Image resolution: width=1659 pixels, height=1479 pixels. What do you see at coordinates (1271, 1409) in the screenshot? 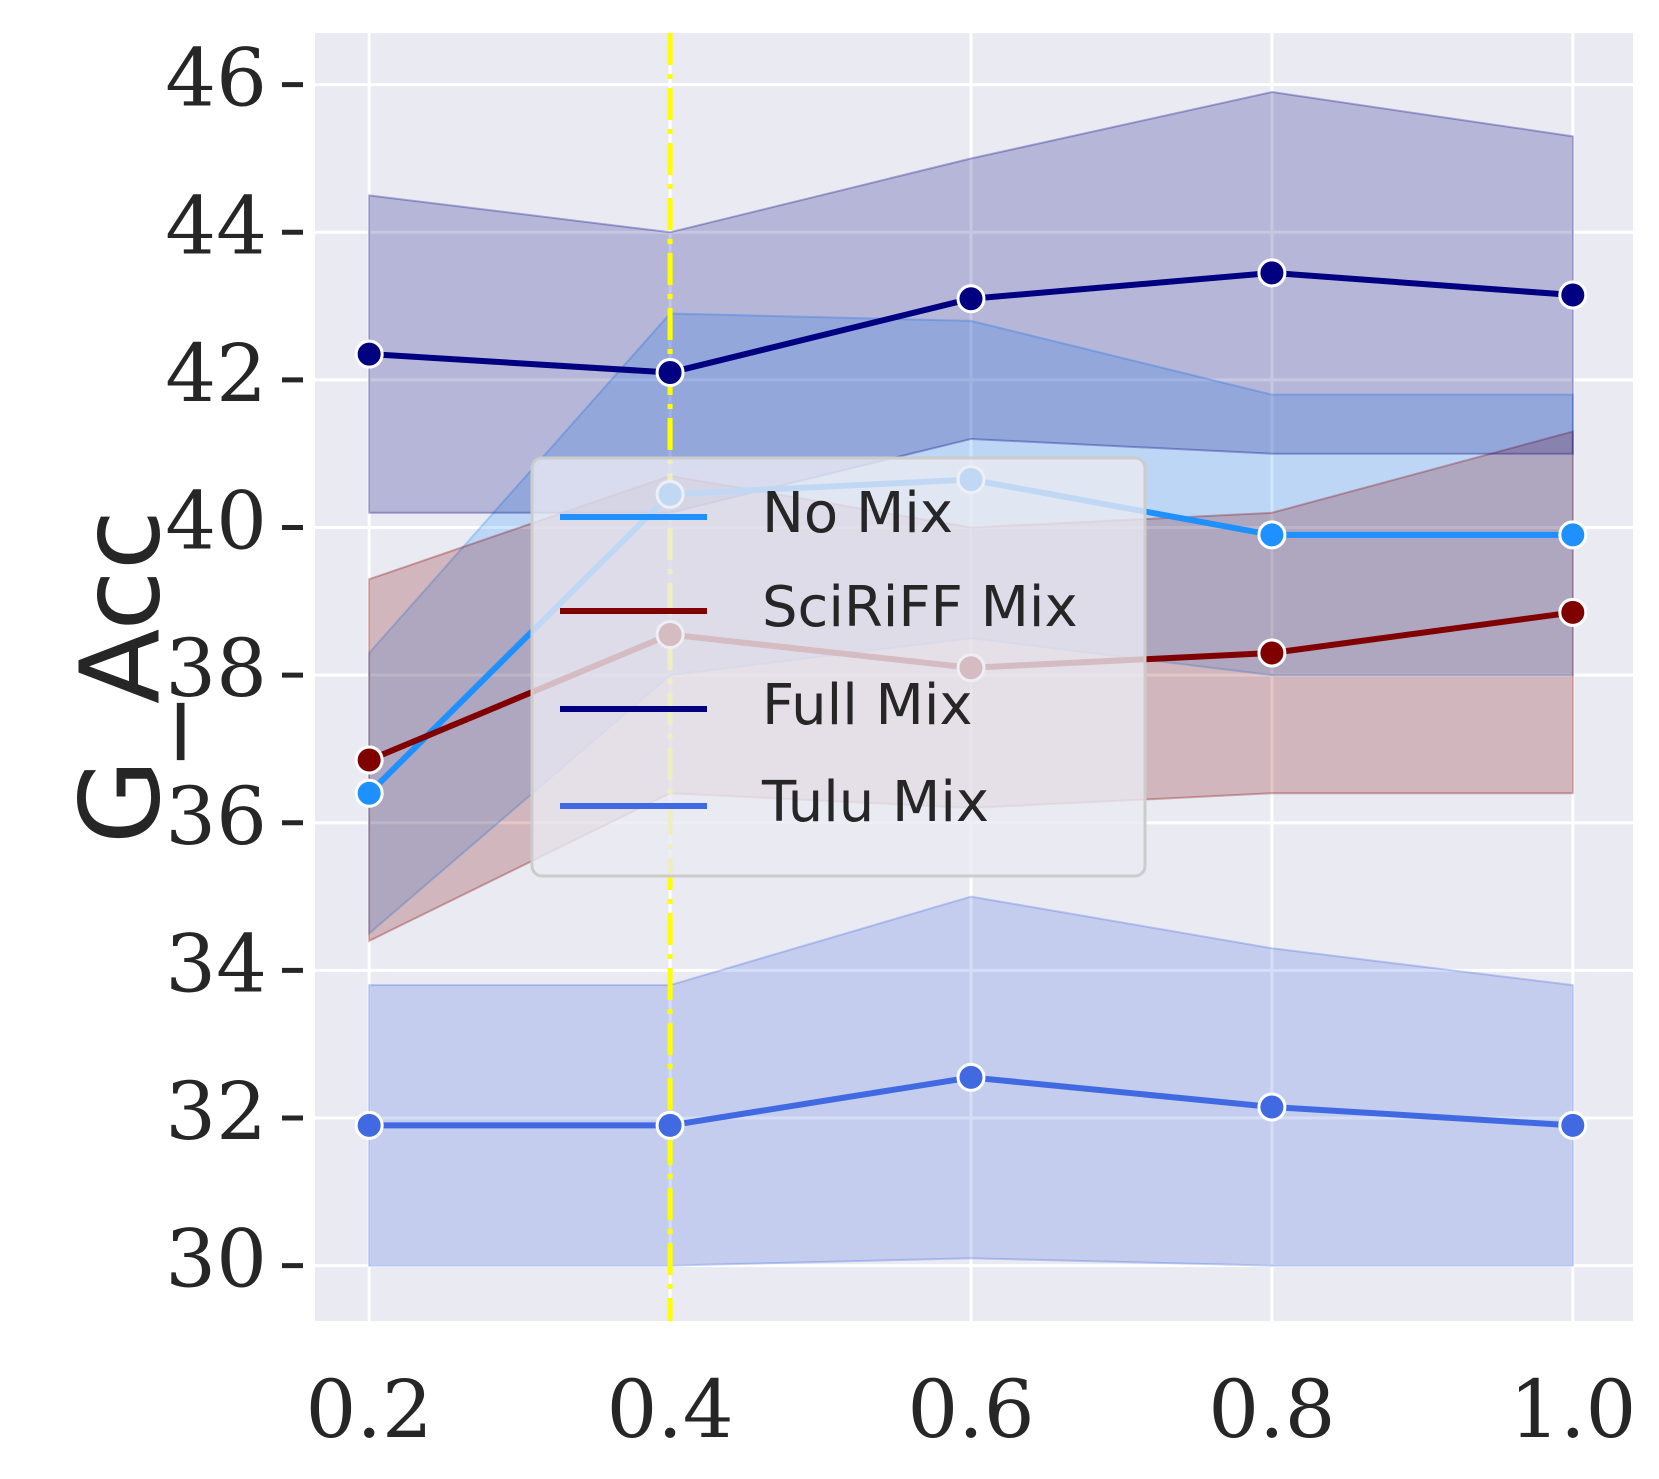
I see `x-tick-label: 0.8` at bounding box center [1271, 1409].